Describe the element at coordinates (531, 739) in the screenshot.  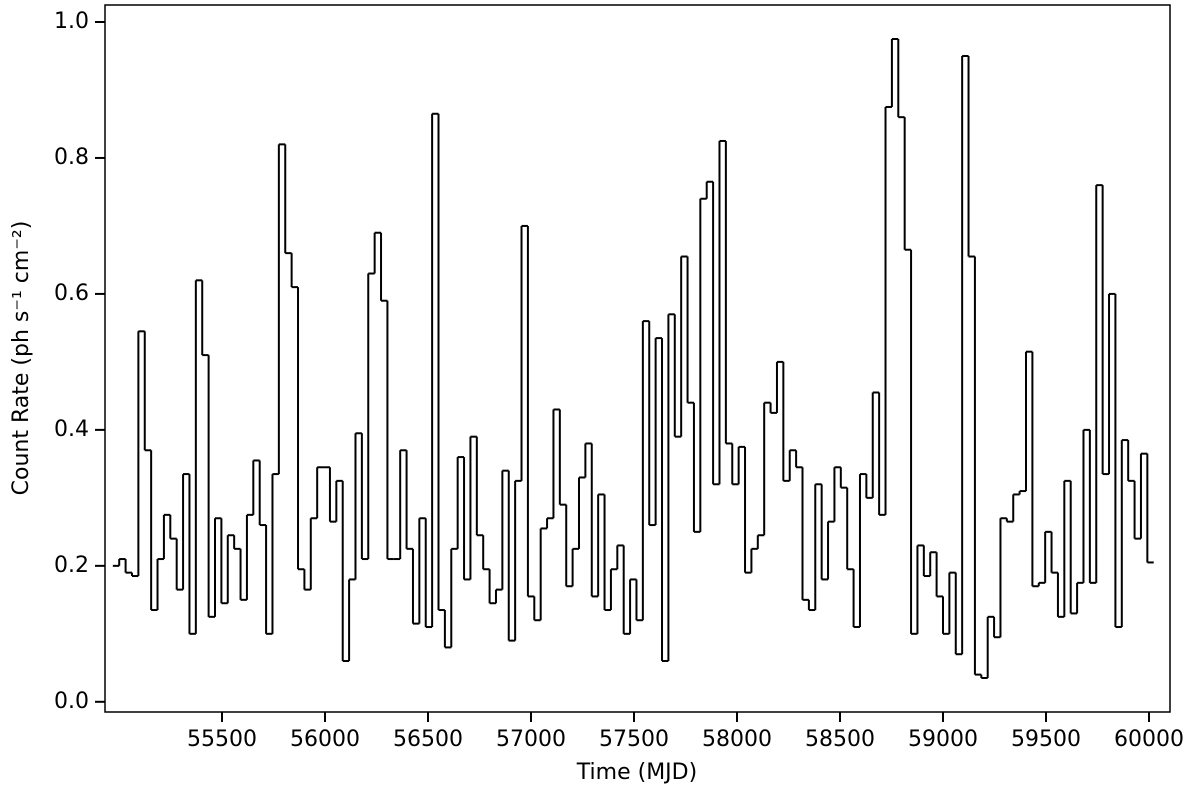
I see `x-tick-label: 57000` at that location.